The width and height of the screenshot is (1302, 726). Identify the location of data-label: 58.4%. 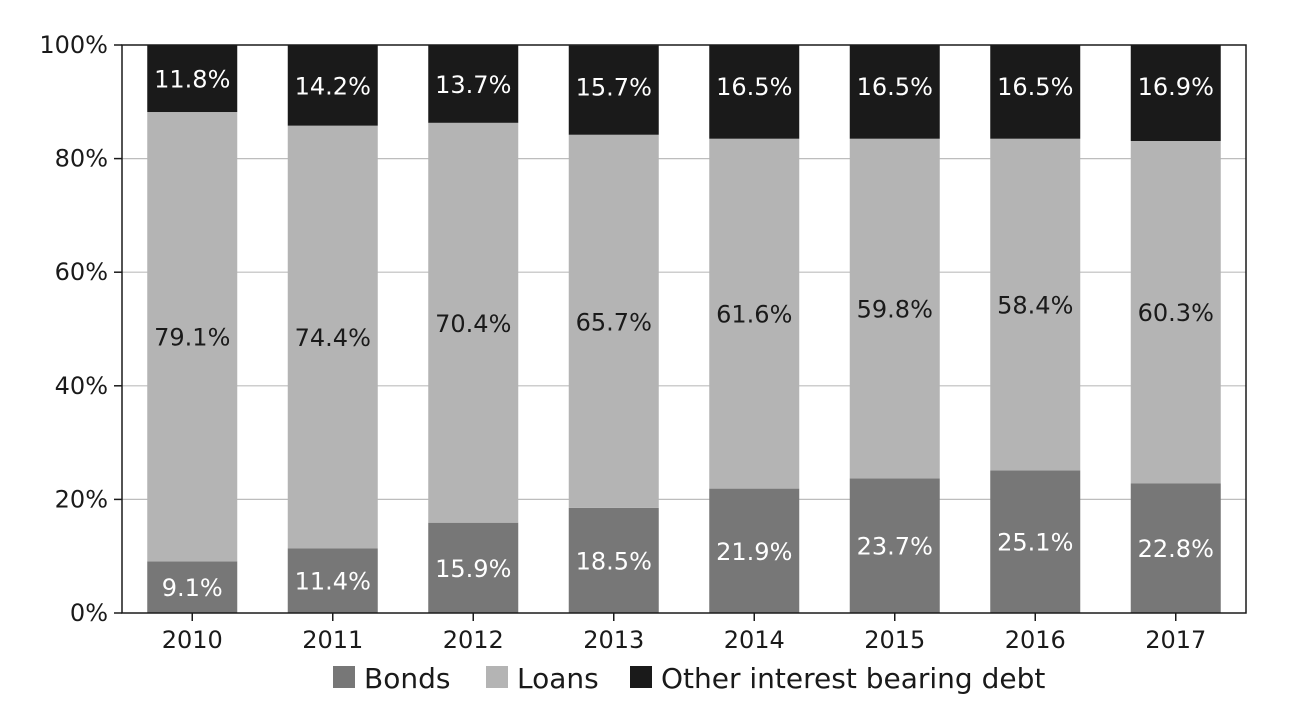
(1035, 306).